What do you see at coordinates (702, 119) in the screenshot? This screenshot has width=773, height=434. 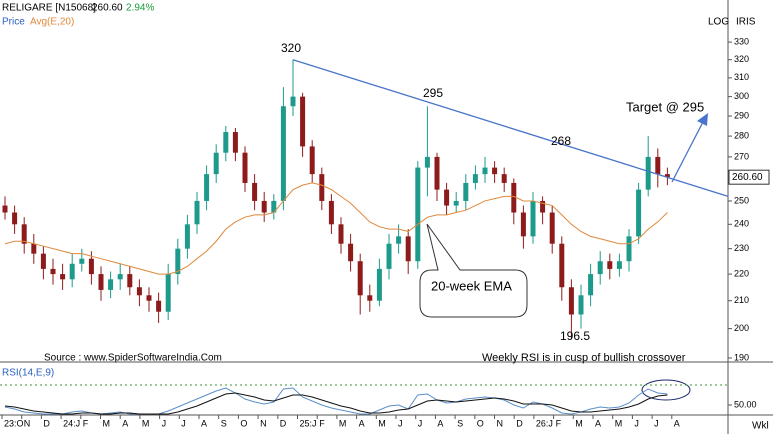 I see `target-arrowhead` at bounding box center [702, 119].